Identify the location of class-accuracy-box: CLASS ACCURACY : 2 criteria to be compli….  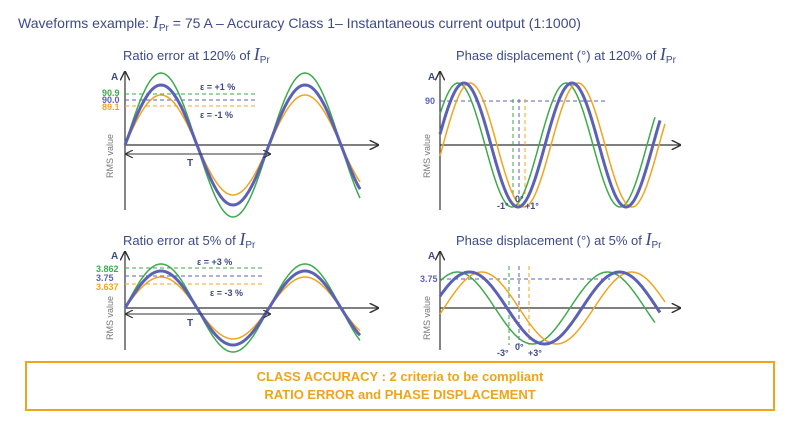
(400, 386).